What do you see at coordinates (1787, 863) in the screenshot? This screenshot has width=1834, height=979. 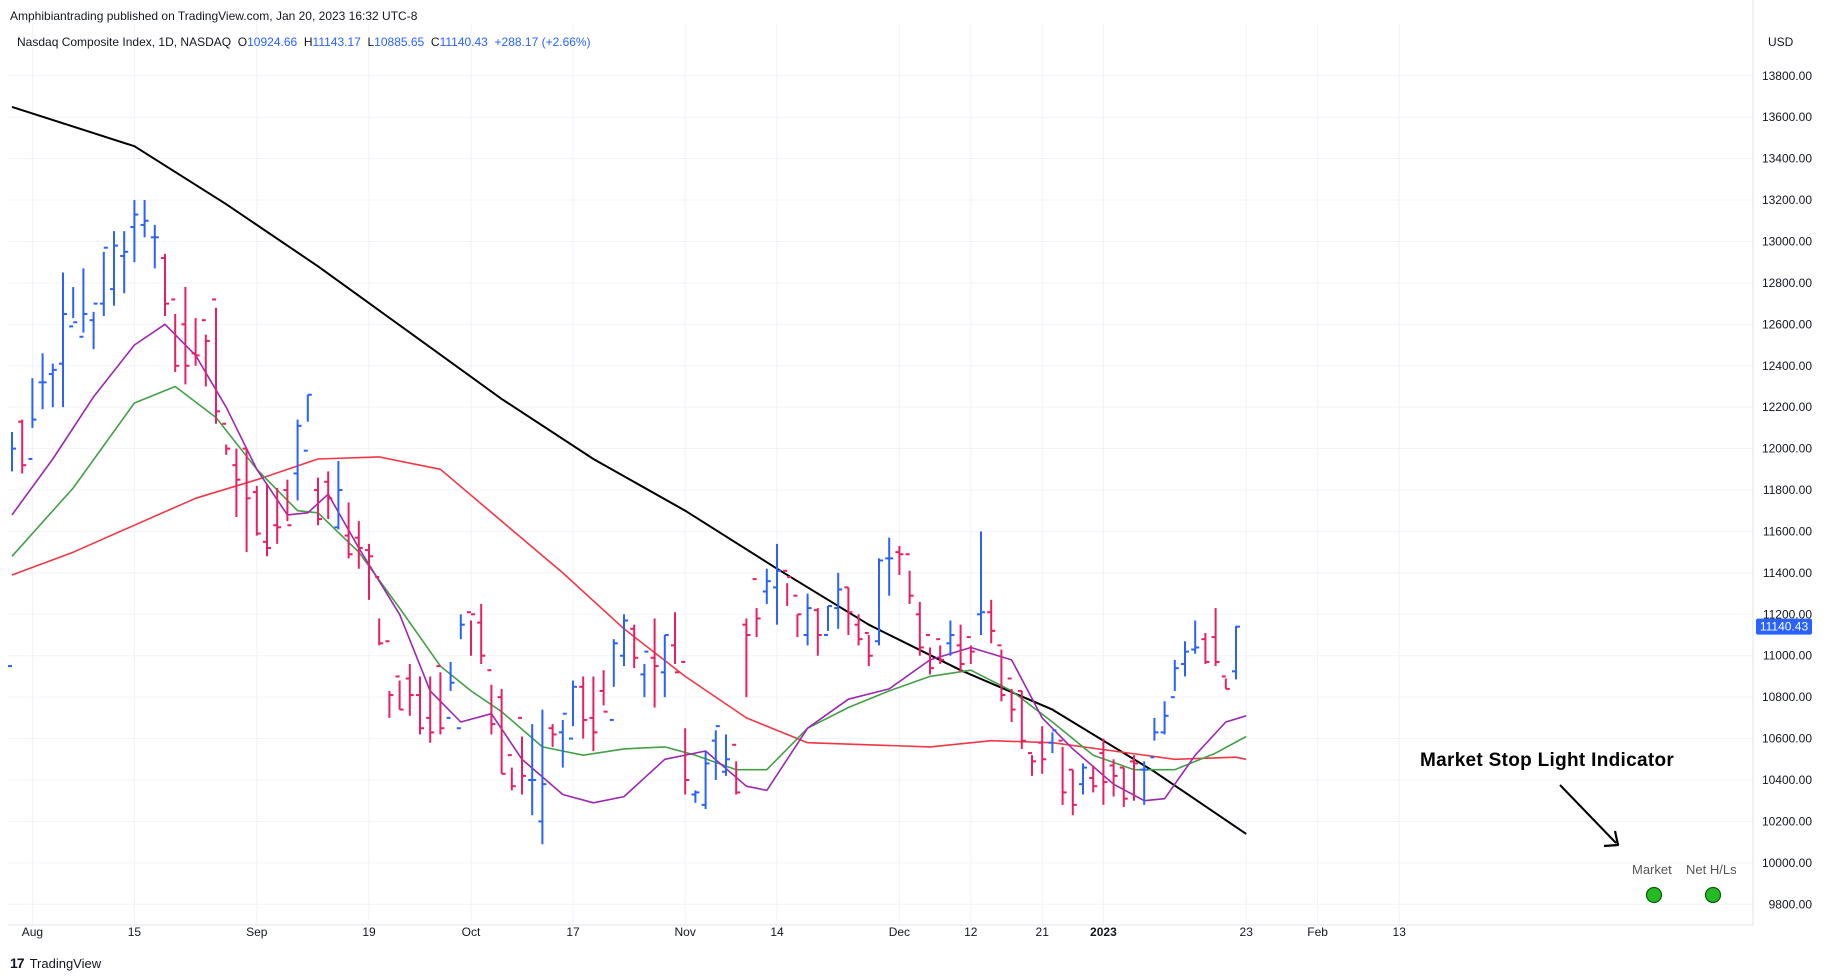 I see `y-tick-label: 10000.00` at bounding box center [1787, 863].